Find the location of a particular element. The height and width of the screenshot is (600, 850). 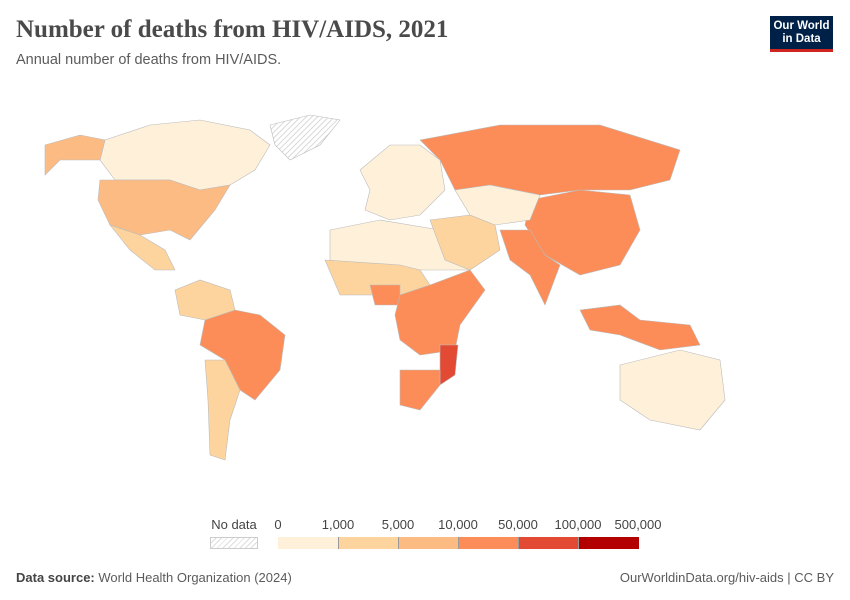

country-brazil is located at coordinates (242, 355).